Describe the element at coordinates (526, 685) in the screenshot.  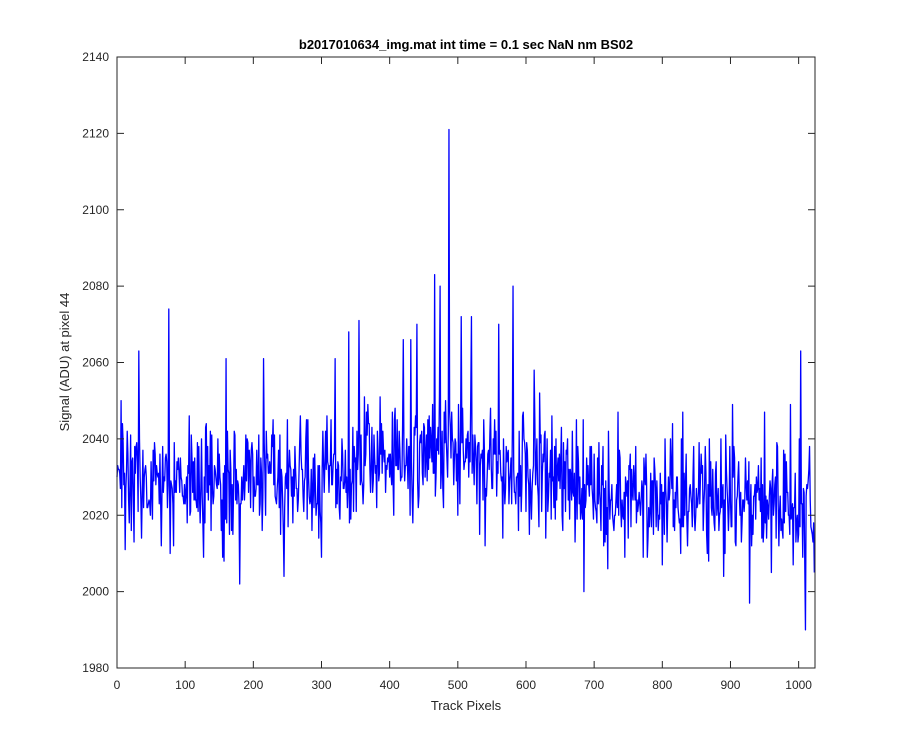
I see `x-tick-label: 600` at that location.